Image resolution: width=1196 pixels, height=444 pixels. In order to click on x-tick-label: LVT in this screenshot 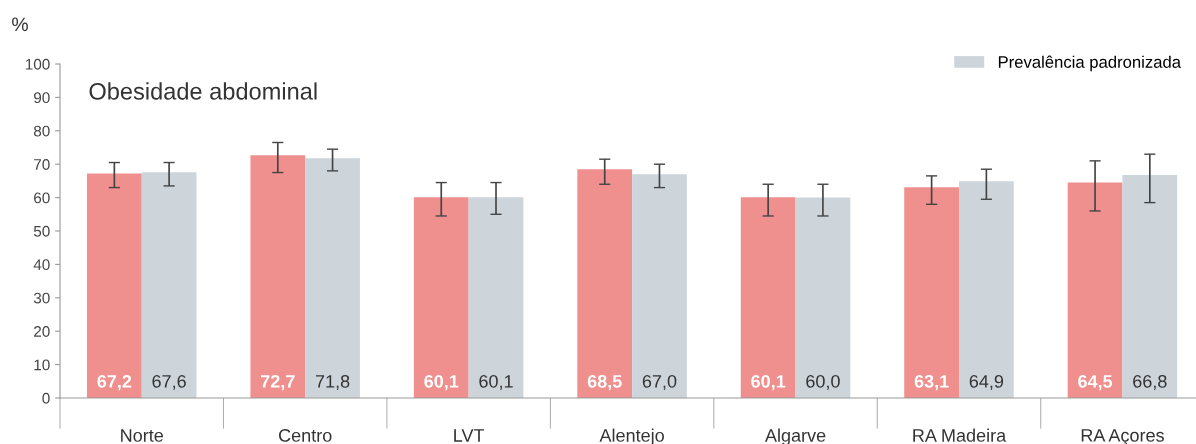, I will do `click(469, 435)`.